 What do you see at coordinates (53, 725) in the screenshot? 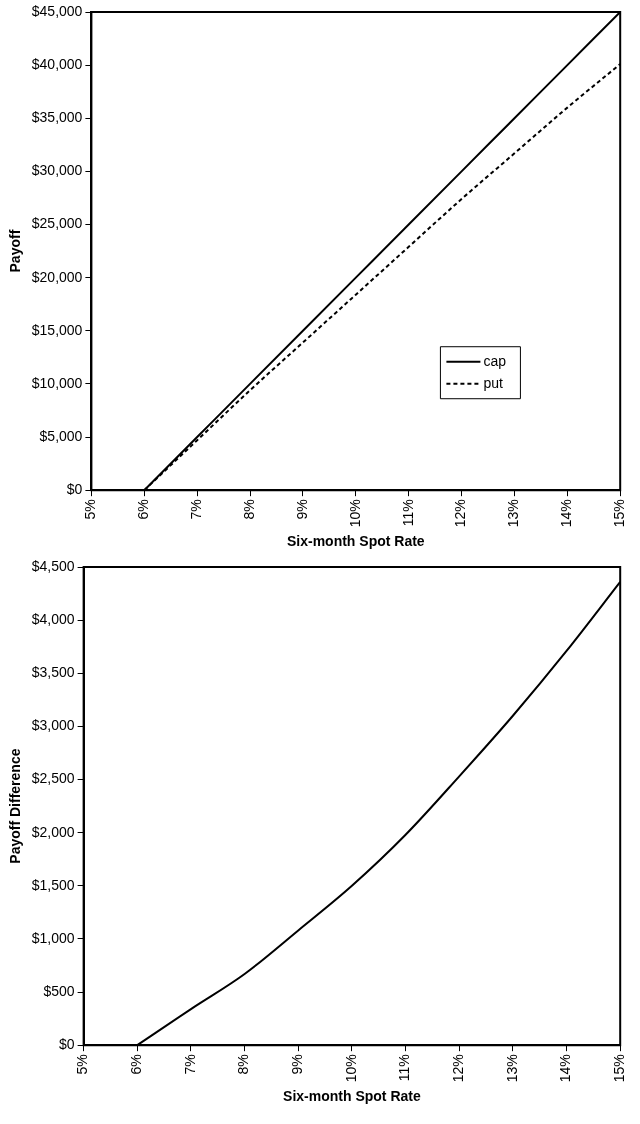
I see `y-tick-label: $3,000` at bounding box center [53, 725].